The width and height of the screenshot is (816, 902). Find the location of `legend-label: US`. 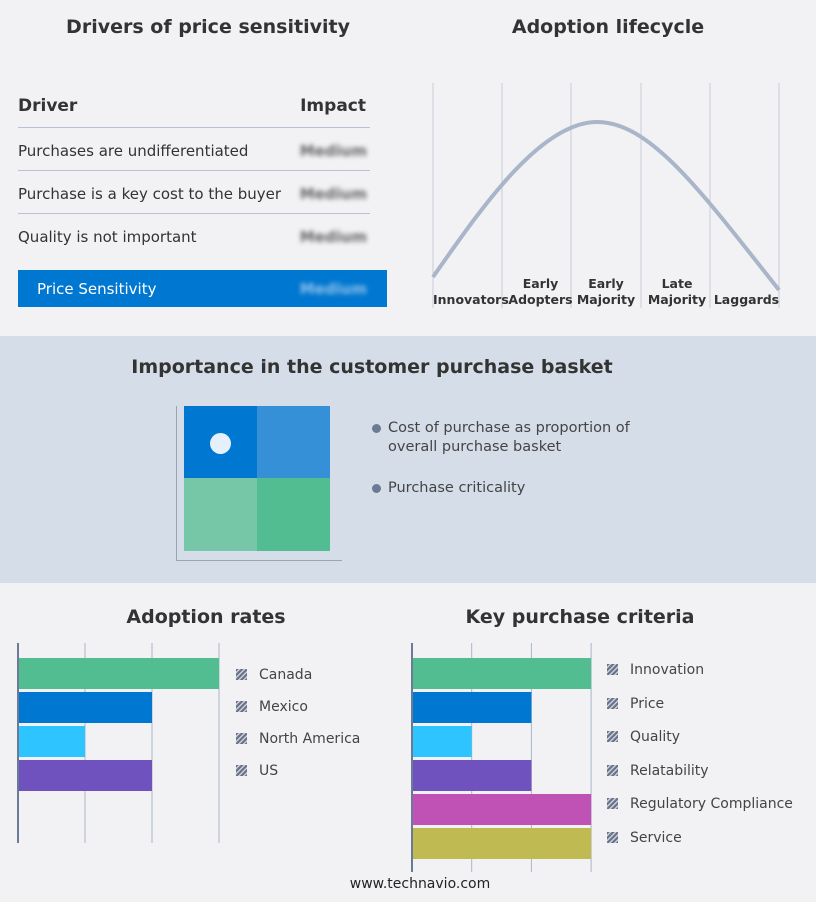

legend-label: US is located at coordinates (269, 771).